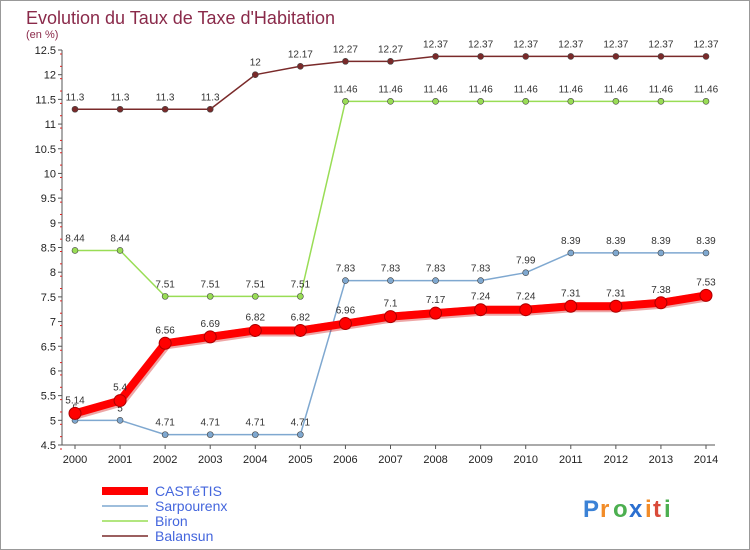 The width and height of the screenshot is (750, 550). I want to click on y-tick-label: 9, so click(53, 224).